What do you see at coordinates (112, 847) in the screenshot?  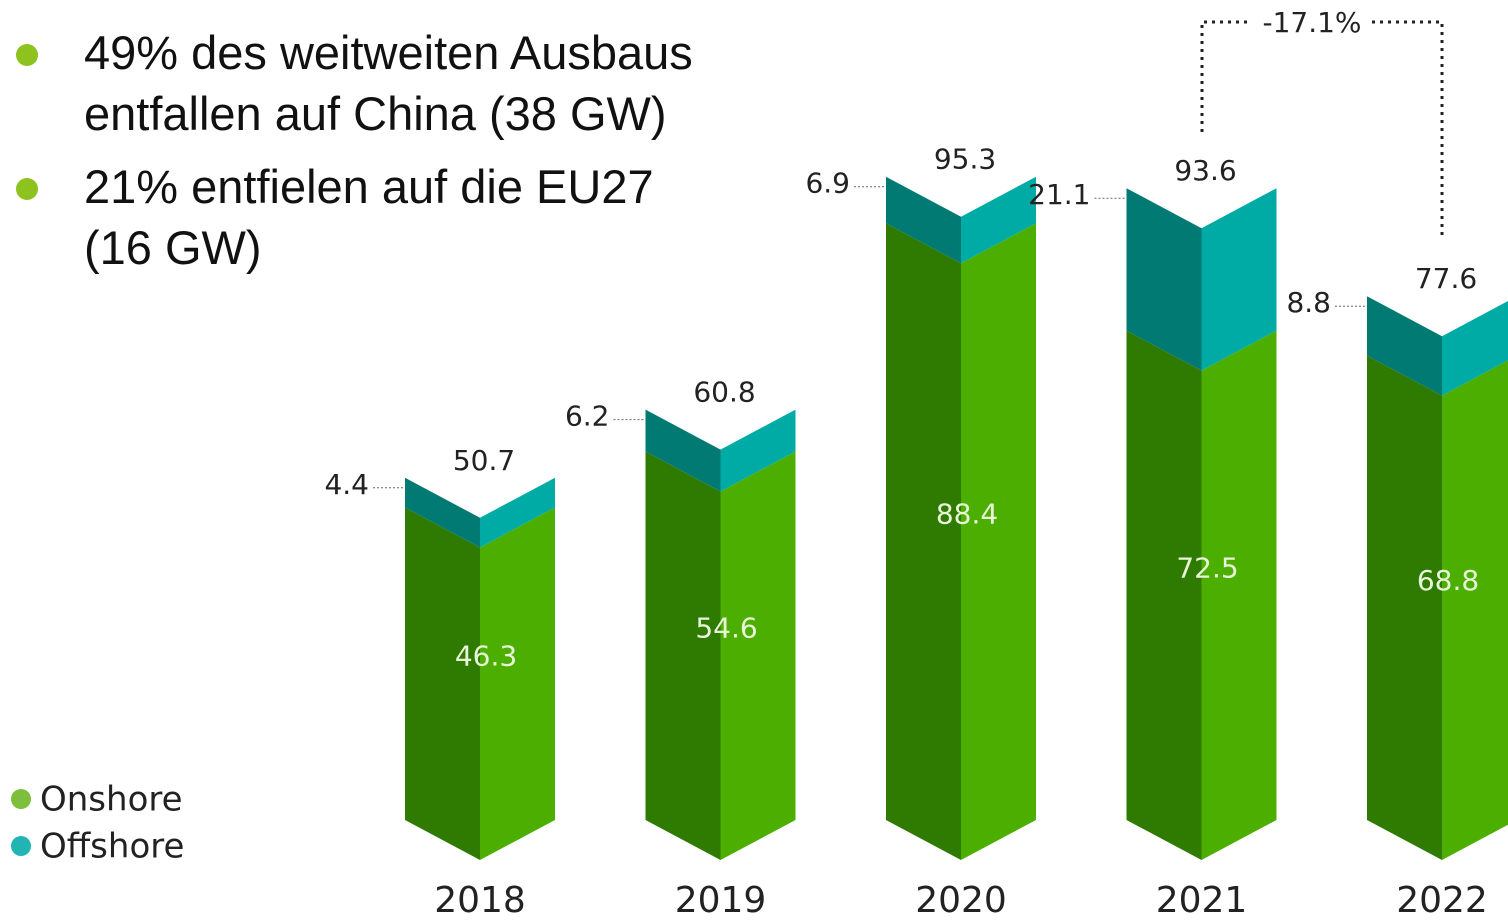 I see `legend-label: Offshore` at bounding box center [112, 847].